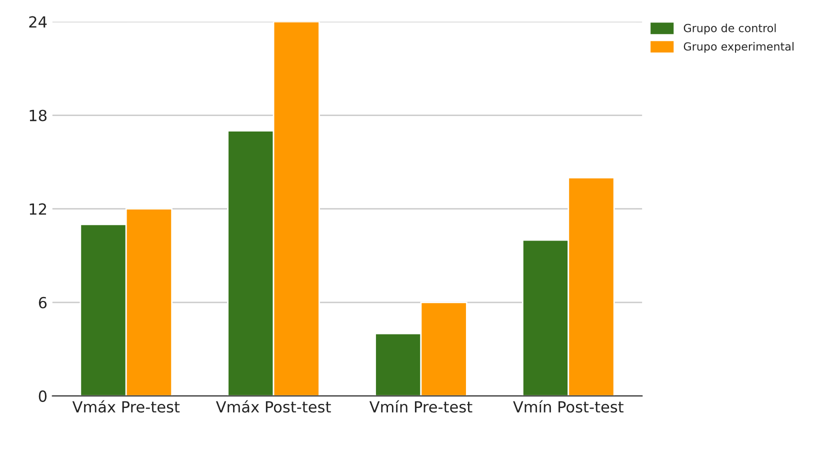 This screenshot has height=452, width=819. What do you see at coordinates (739, 47) in the screenshot?
I see `legend-label: Grupo experimental` at bounding box center [739, 47].